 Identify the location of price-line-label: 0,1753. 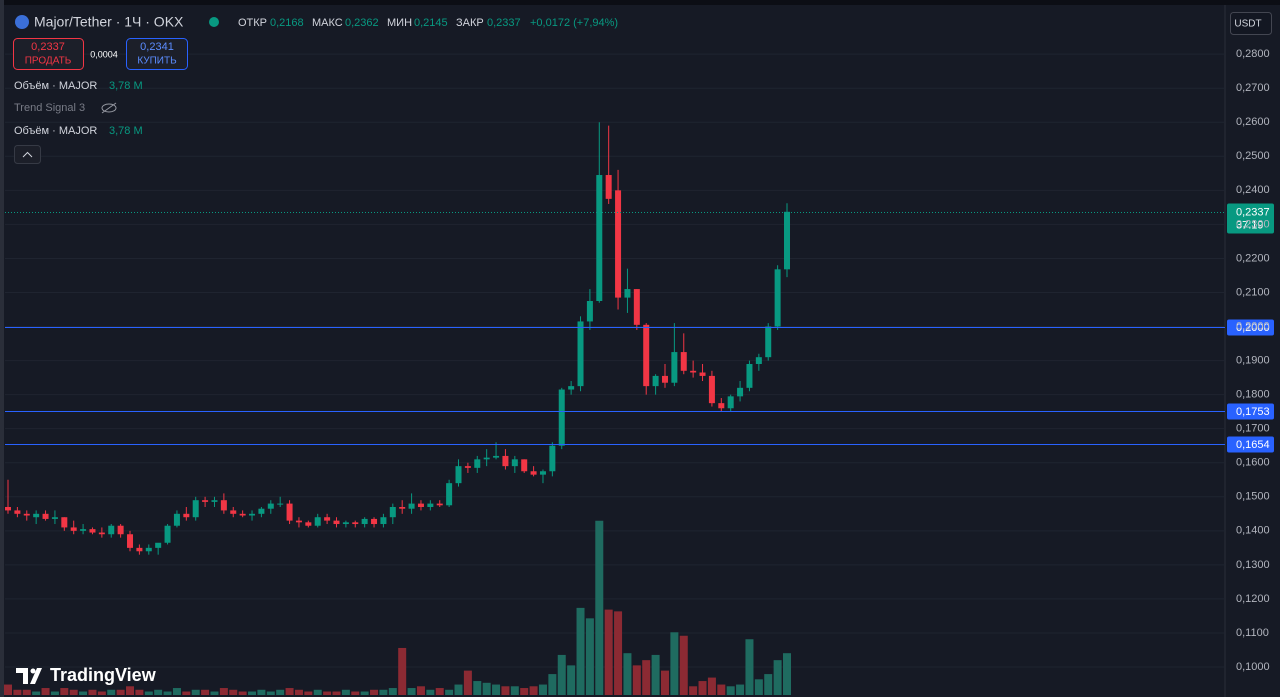
(1253, 412).